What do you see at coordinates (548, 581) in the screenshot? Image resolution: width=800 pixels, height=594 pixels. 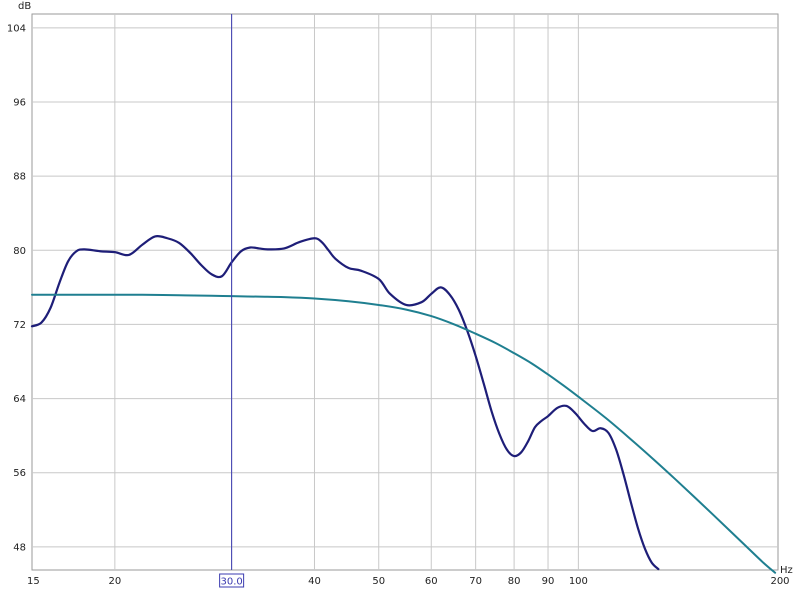 I see `x-tick-label: 90` at bounding box center [548, 581].